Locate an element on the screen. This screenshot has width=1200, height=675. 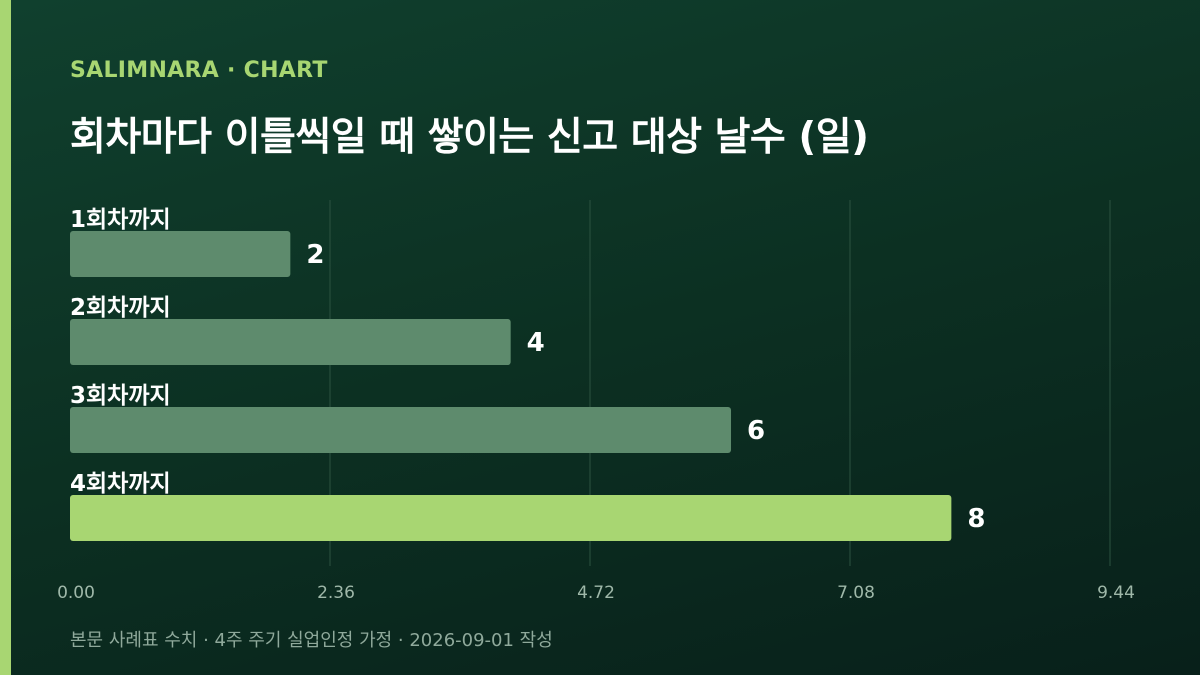
category-label: 2회차까지 is located at coordinates (120, 308).